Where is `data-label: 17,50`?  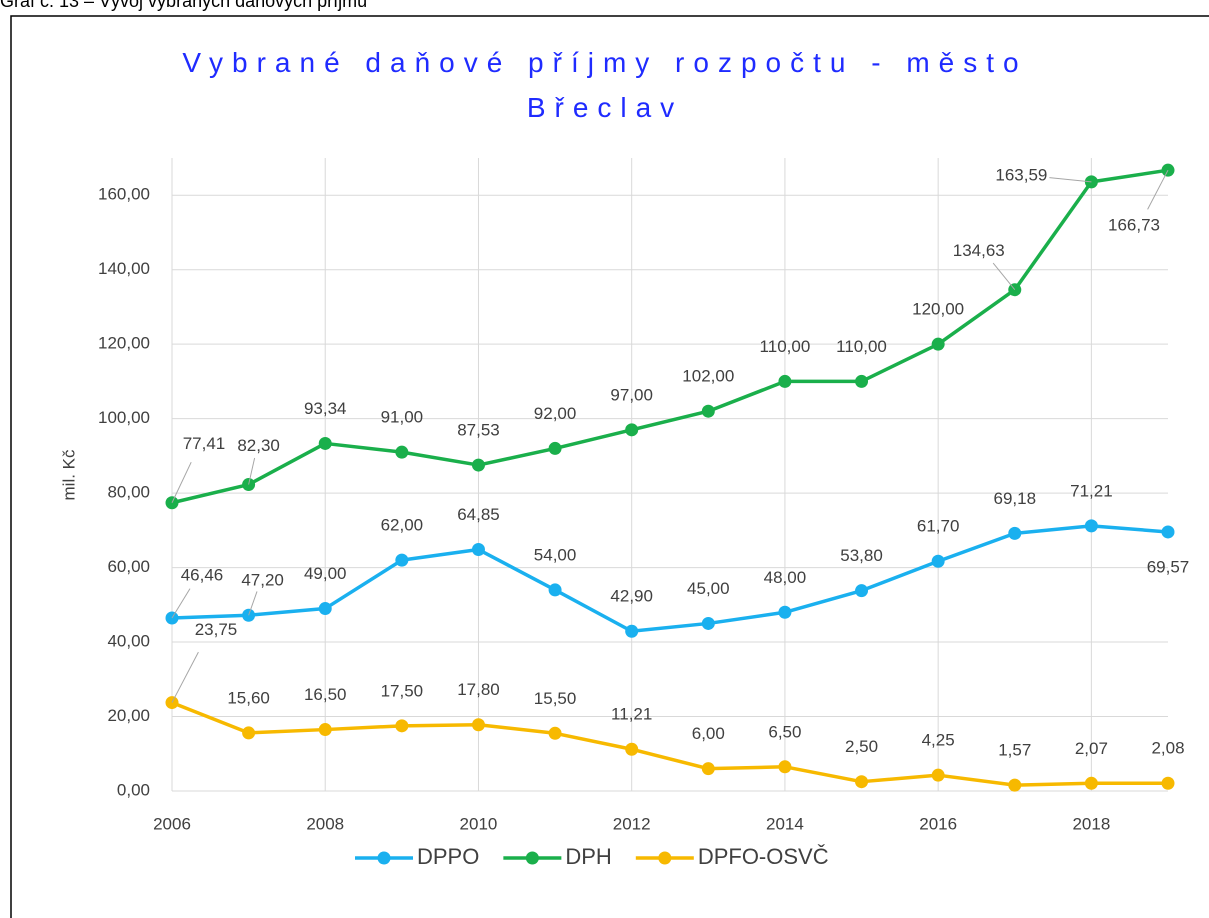
data-label: 17,50 is located at coordinates (402, 690).